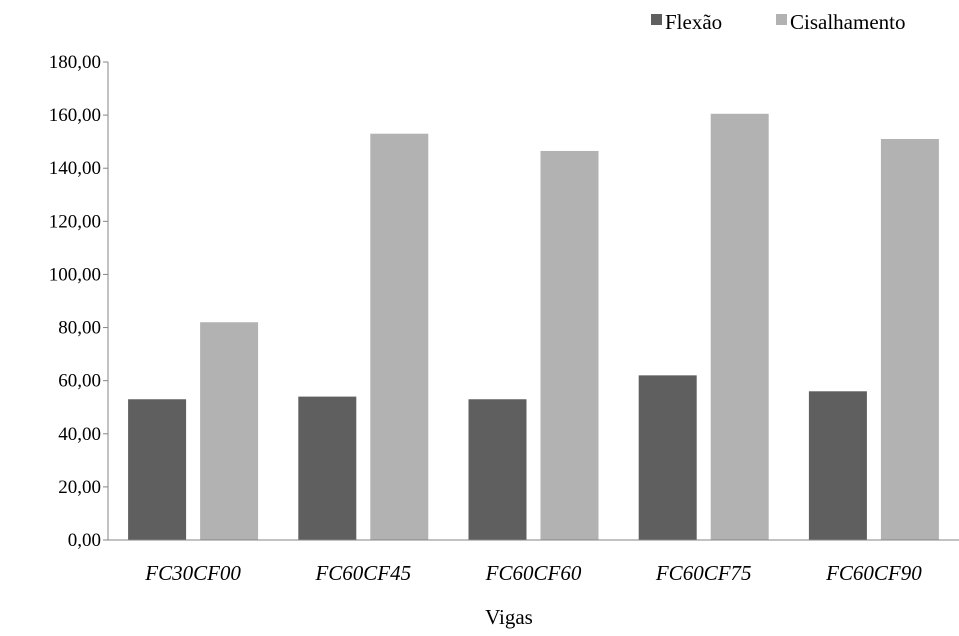 The image size is (959, 636). I want to click on x-tick-label: FC60CF75, so click(703, 573).